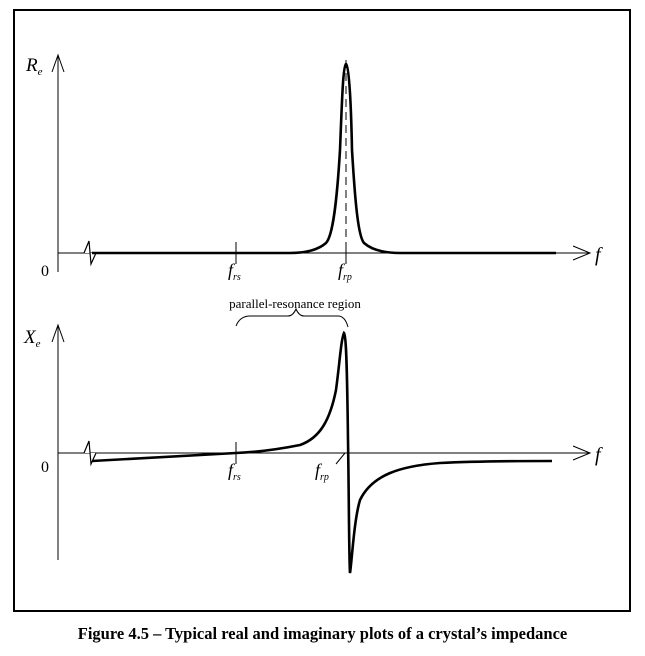  Describe the element at coordinates (32, 338) in the screenshot. I see `bottom-y-label: Xe` at that location.